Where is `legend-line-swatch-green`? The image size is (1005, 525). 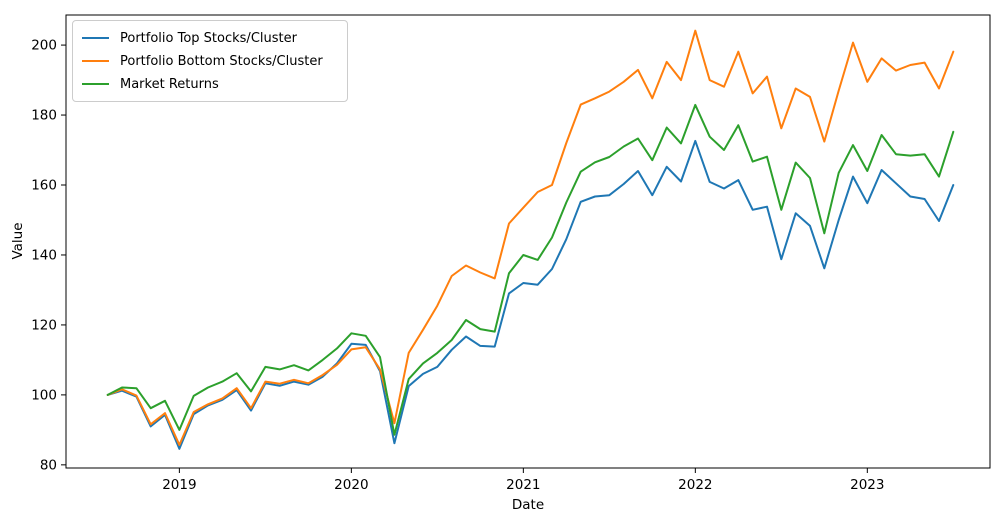
legend-line-swatch-green is located at coordinates (95, 84).